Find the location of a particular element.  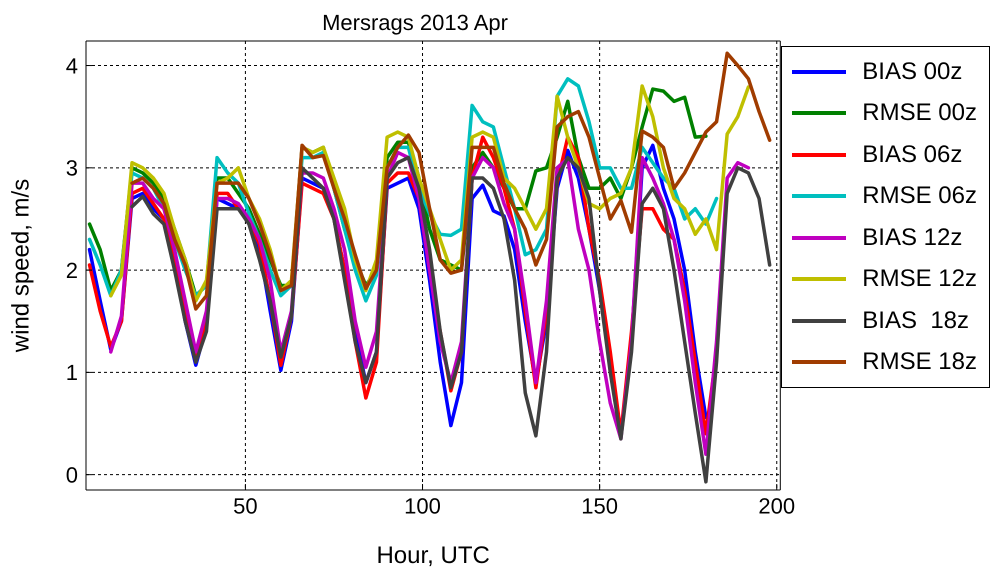

y-tick-label: 2 is located at coordinates (72, 270).